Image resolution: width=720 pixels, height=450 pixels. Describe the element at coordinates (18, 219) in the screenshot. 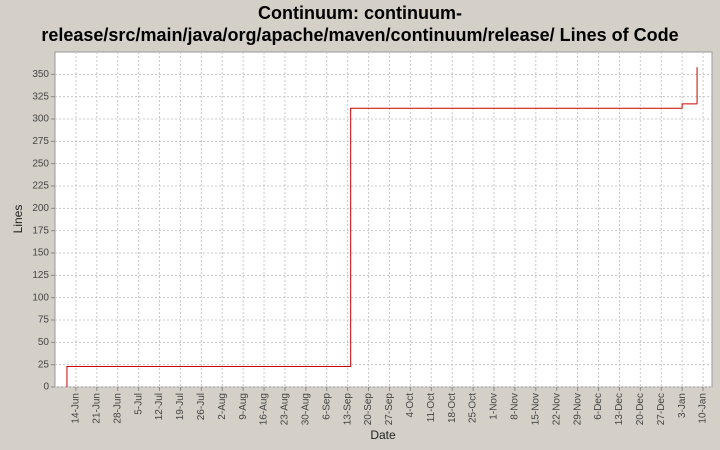

I see `y-axis-label: Lines` at that location.